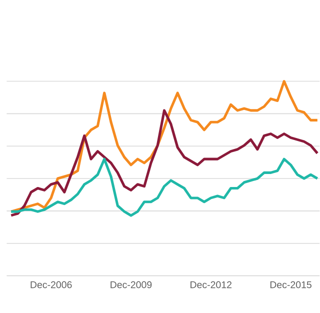 This screenshot has height=313, width=320. What do you see at coordinates (291, 284) in the screenshot?
I see `x-tick-label: Dec-2015` at bounding box center [291, 284].